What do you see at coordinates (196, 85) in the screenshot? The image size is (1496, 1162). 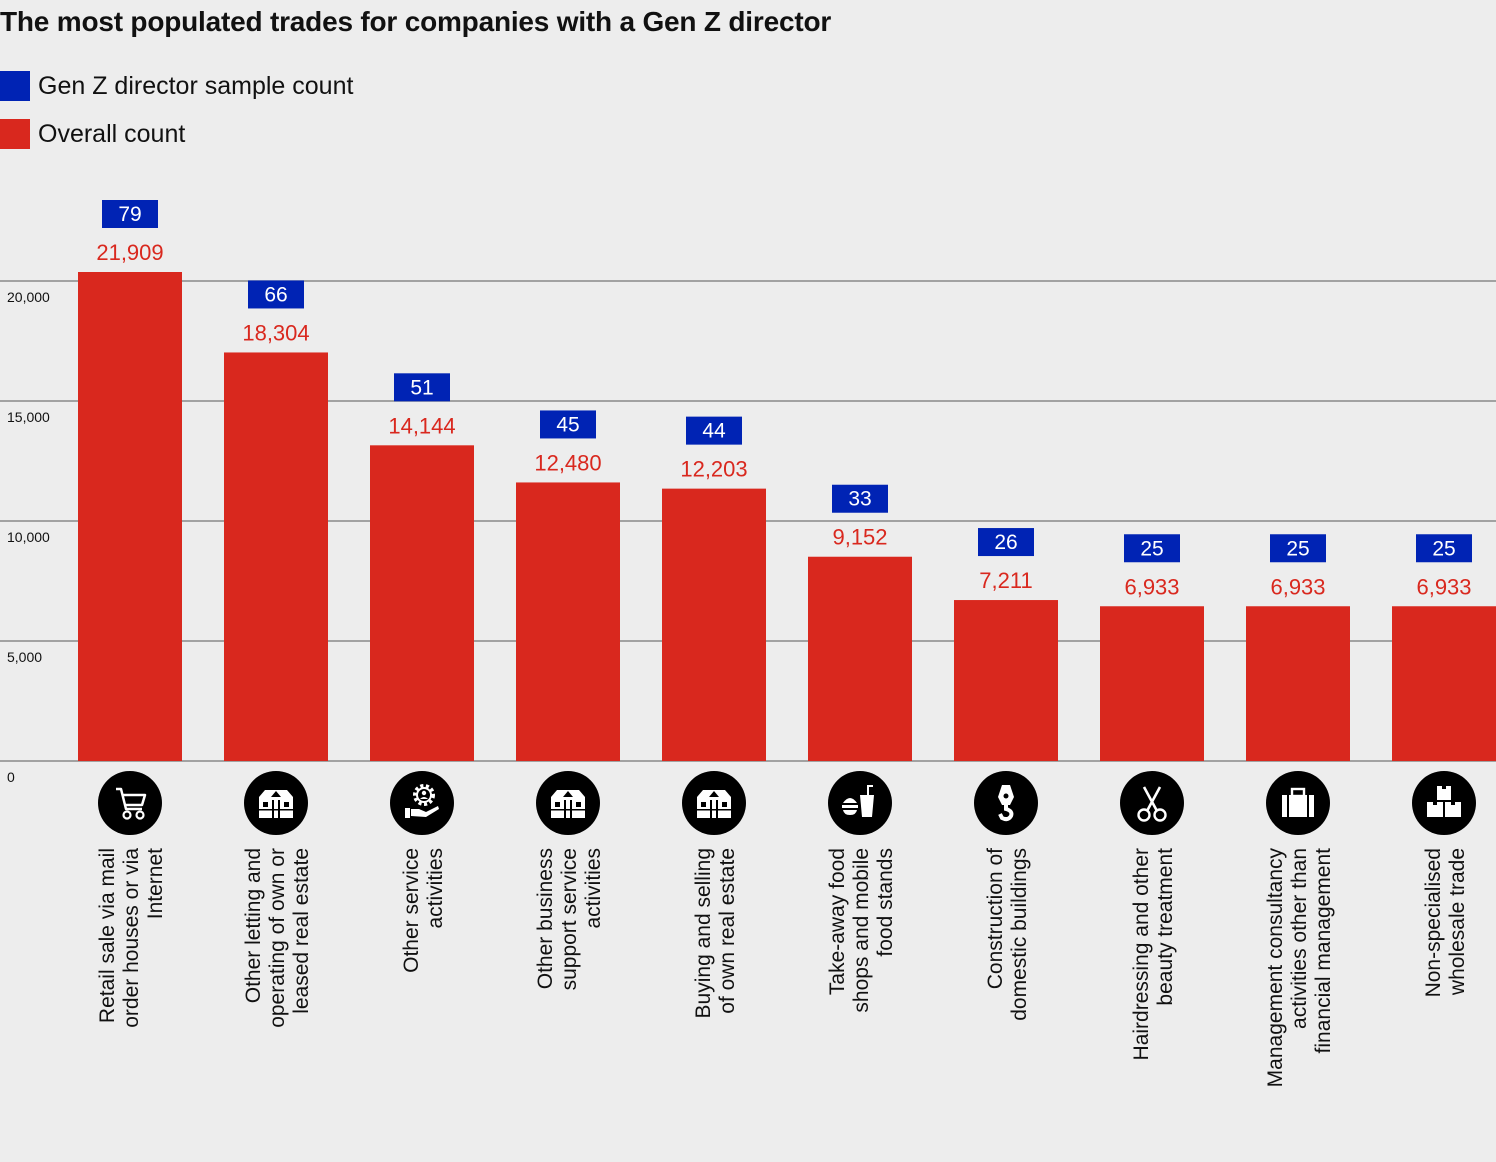 I see `legend-label-gen-z: Gen Z director sample count` at bounding box center [196, 85].